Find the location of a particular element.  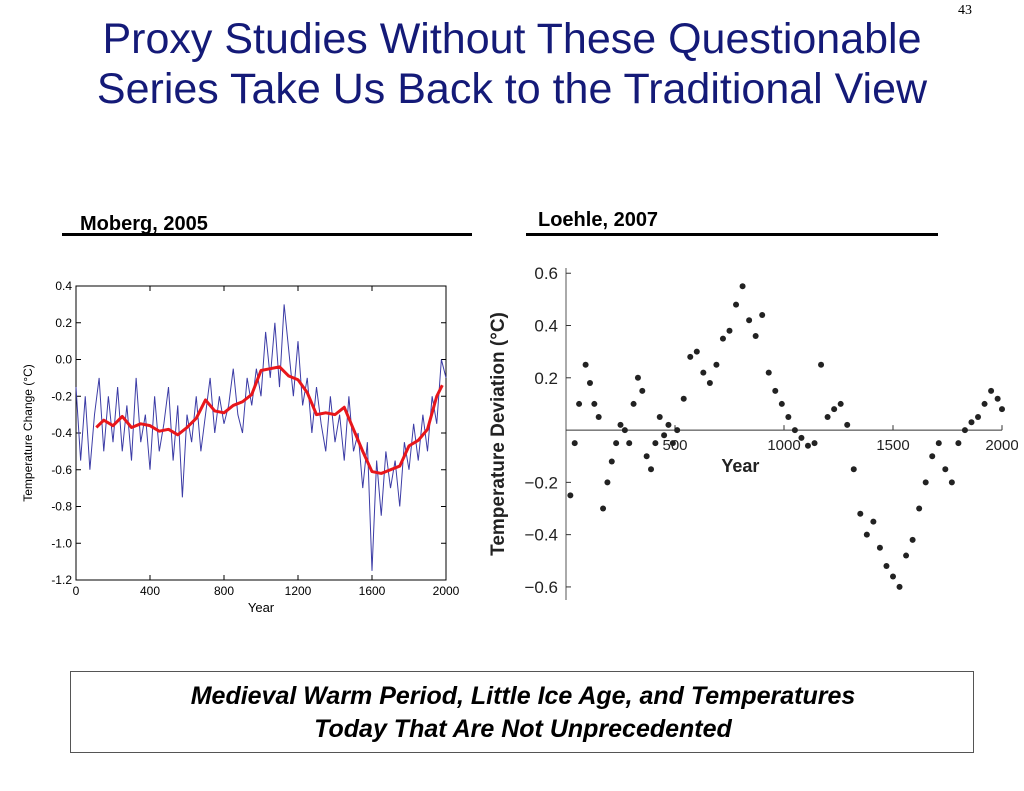

moberg-caption: Moberg, 2005 is located at coordinates (144, 224).